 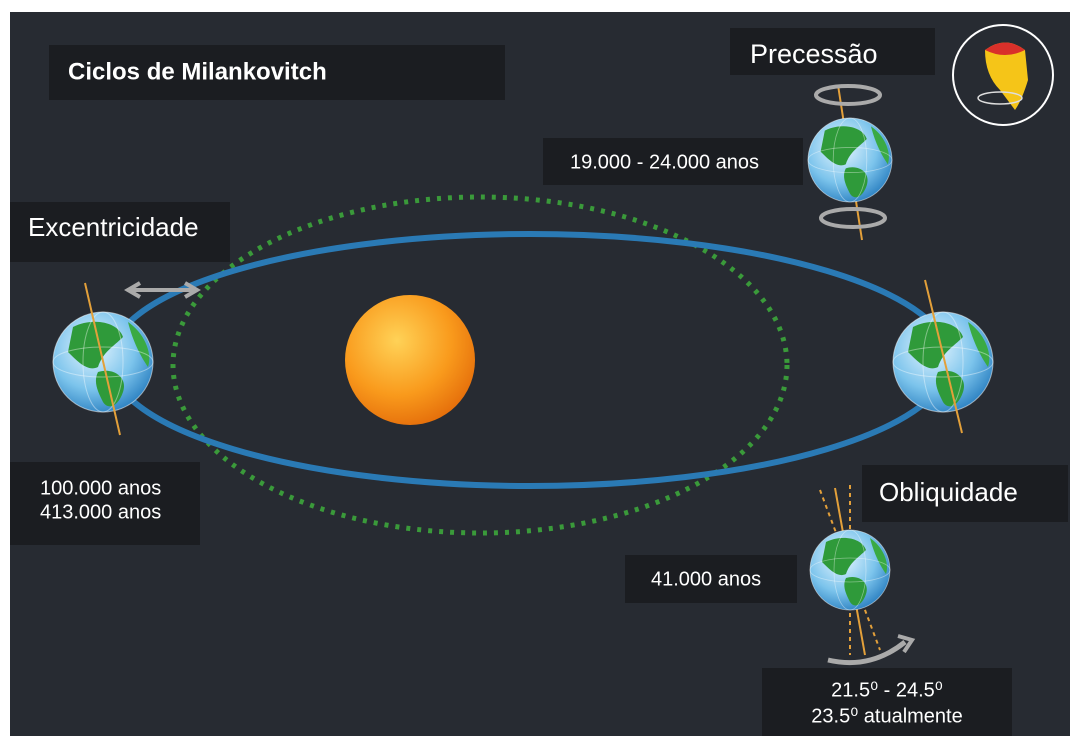 I want to click on earth-left, so click(x=103, y=359).